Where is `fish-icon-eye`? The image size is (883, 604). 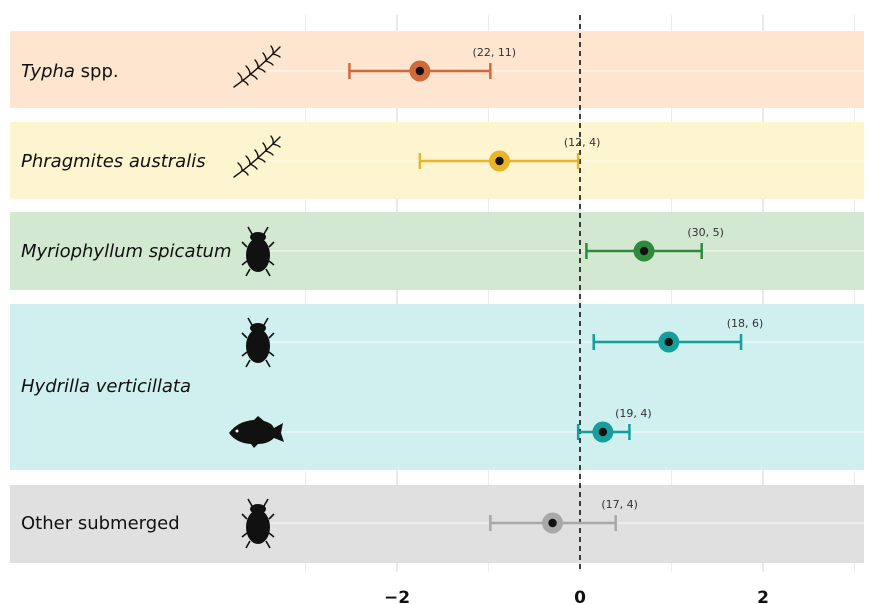
fish-icon-eye is located at coordinates (237, 431).